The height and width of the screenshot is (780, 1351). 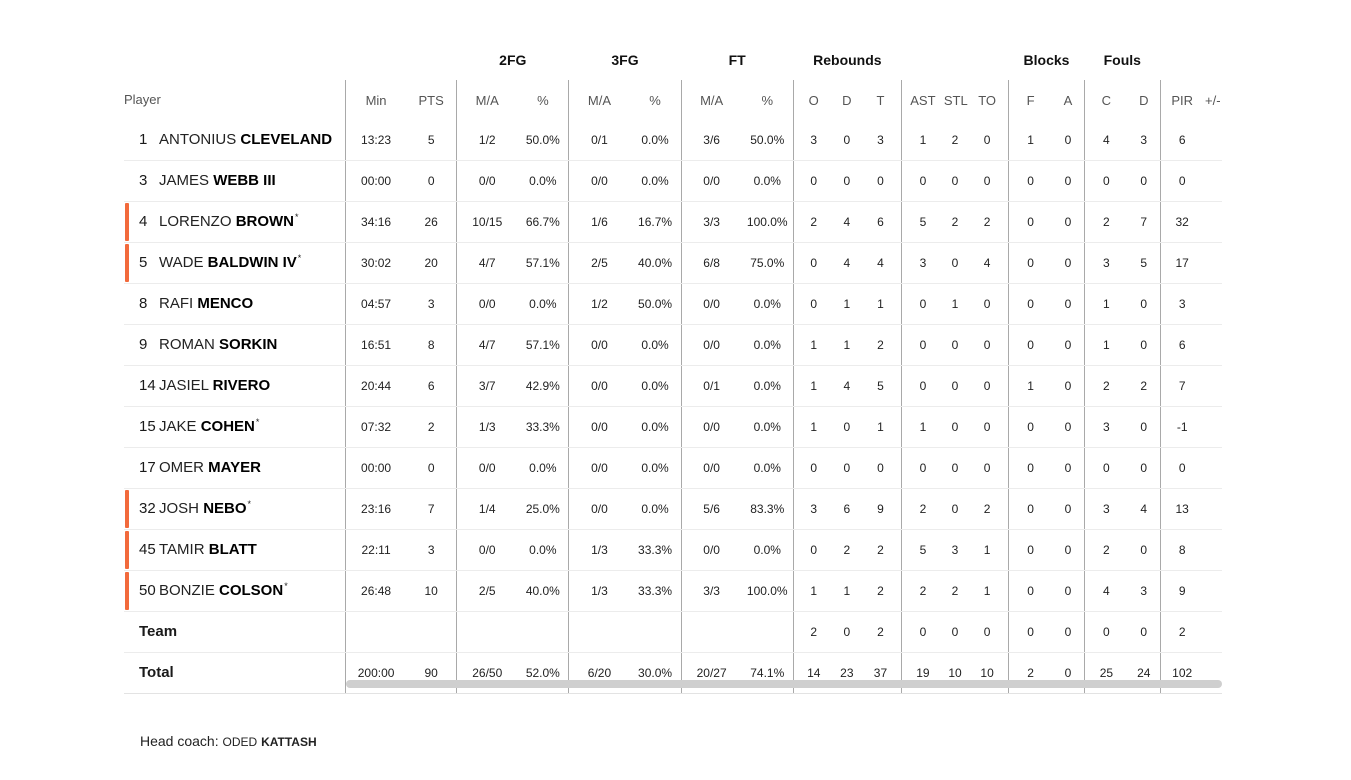 I want to click on player-last-name: MENCO, so click(x=225, y=303).